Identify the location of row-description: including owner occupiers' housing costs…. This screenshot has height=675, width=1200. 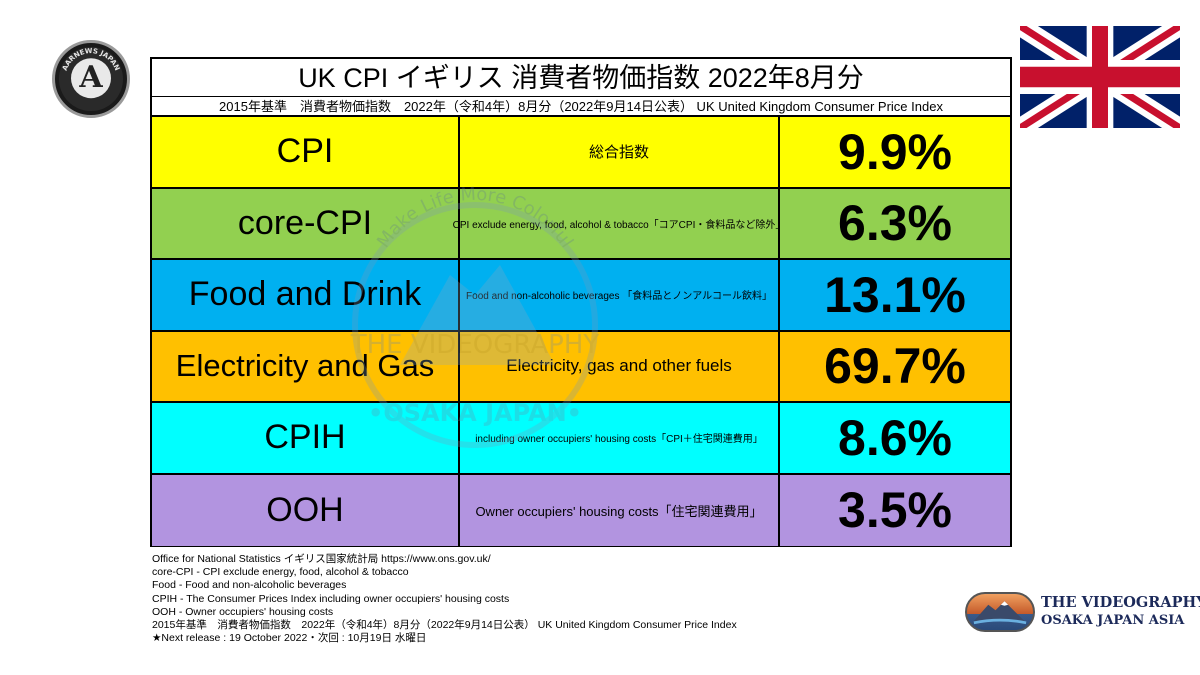
(620, 438).